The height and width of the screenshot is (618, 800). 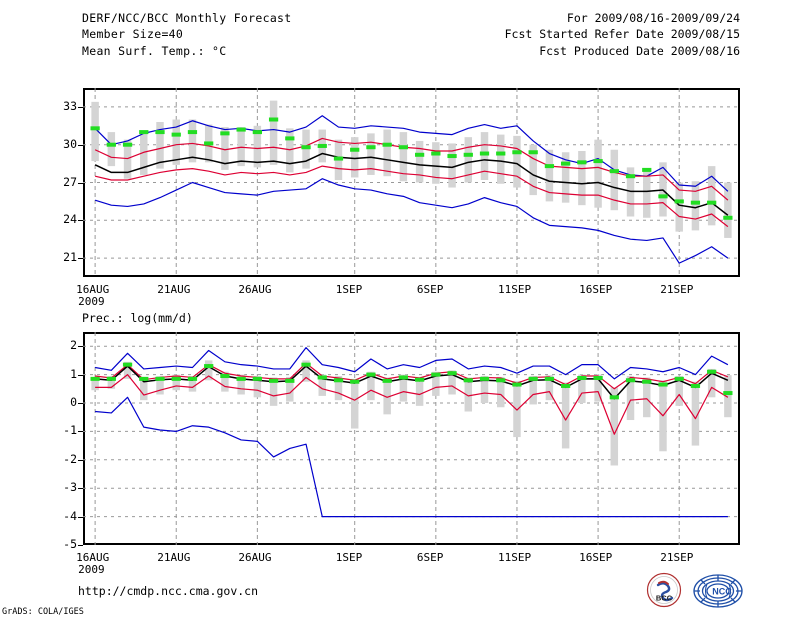 I want to click on y-tick-label: 24, so click(x=70, y=219).